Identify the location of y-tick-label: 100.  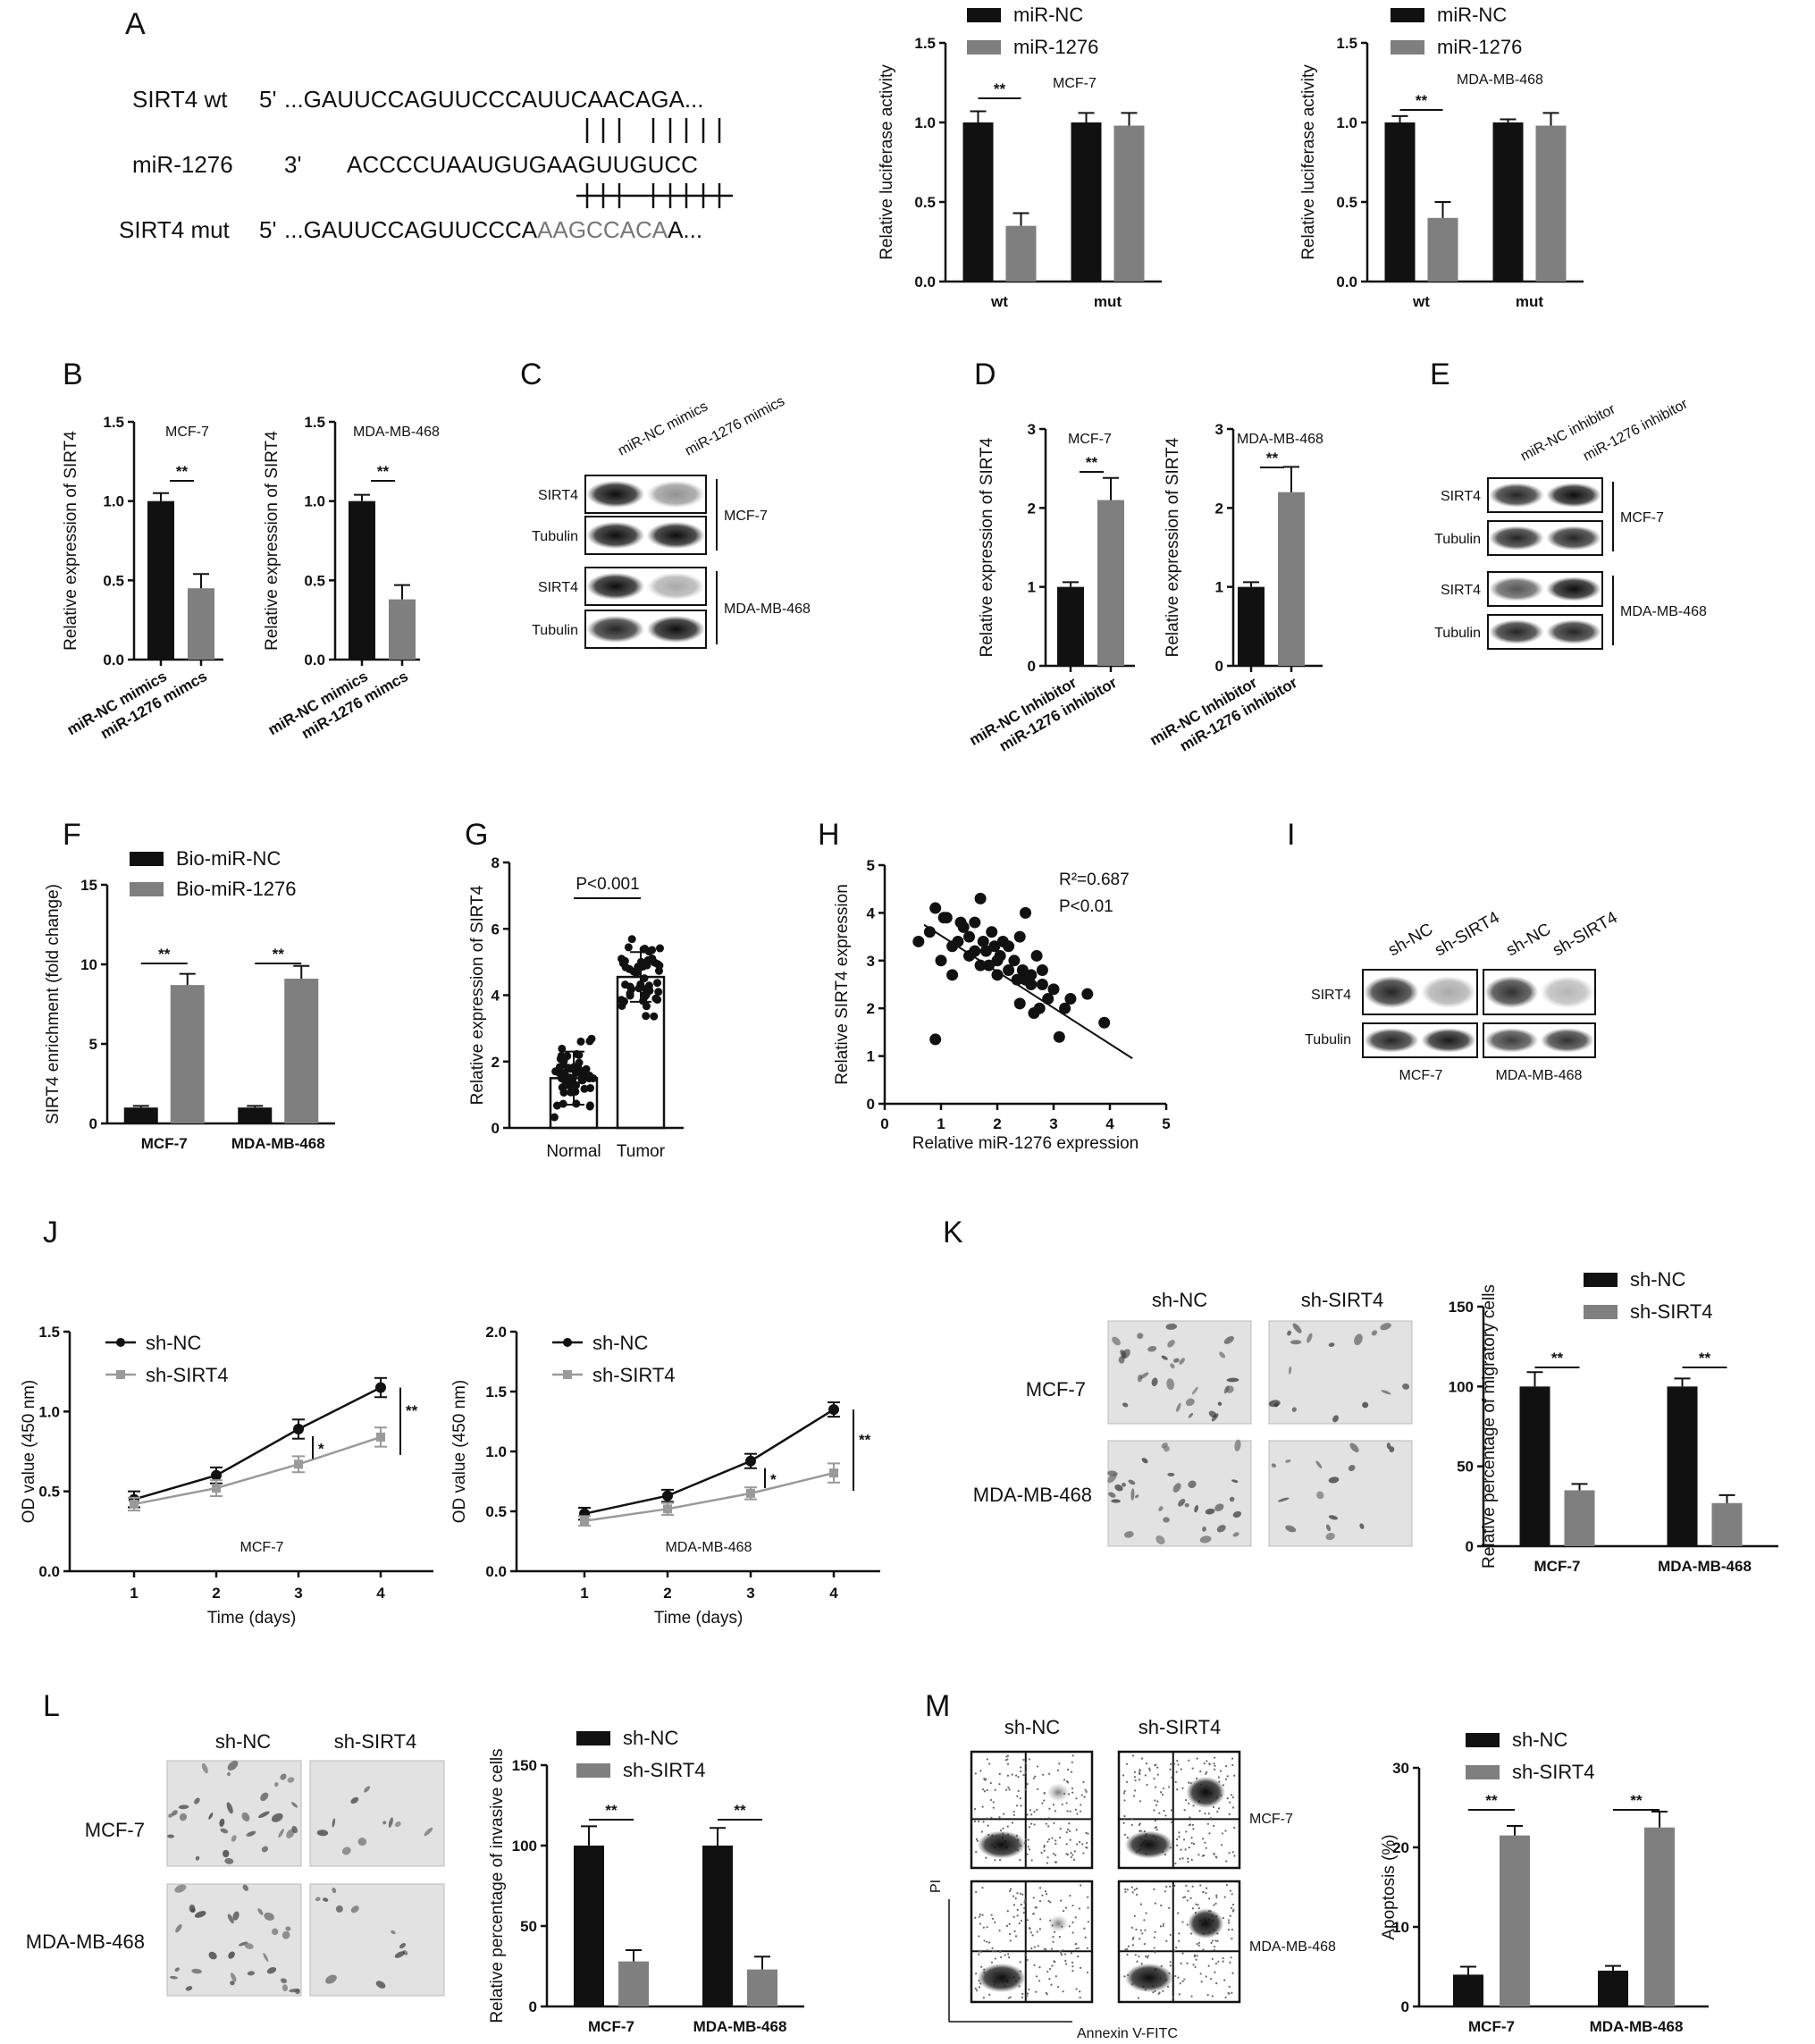
(524, 1846).